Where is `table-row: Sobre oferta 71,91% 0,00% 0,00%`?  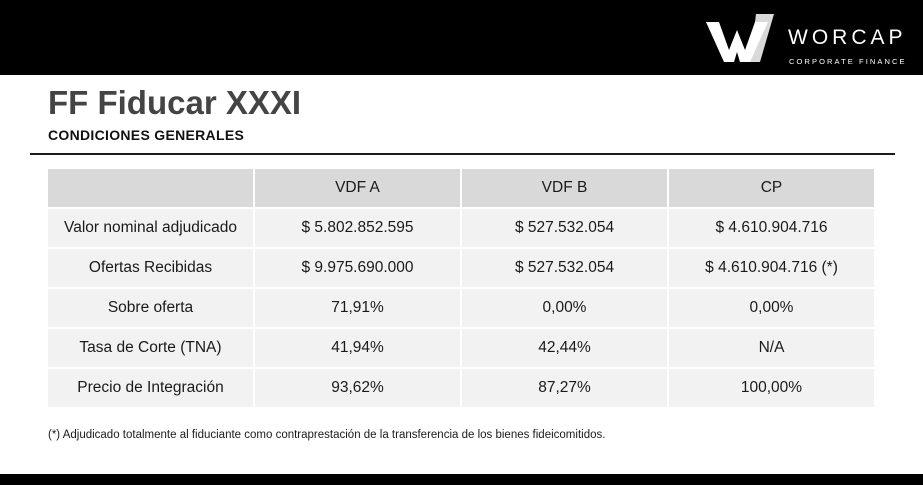
table-row: Sobre oferta 71,91% 0,00% 0,00% is located at coordinates (461, 308).